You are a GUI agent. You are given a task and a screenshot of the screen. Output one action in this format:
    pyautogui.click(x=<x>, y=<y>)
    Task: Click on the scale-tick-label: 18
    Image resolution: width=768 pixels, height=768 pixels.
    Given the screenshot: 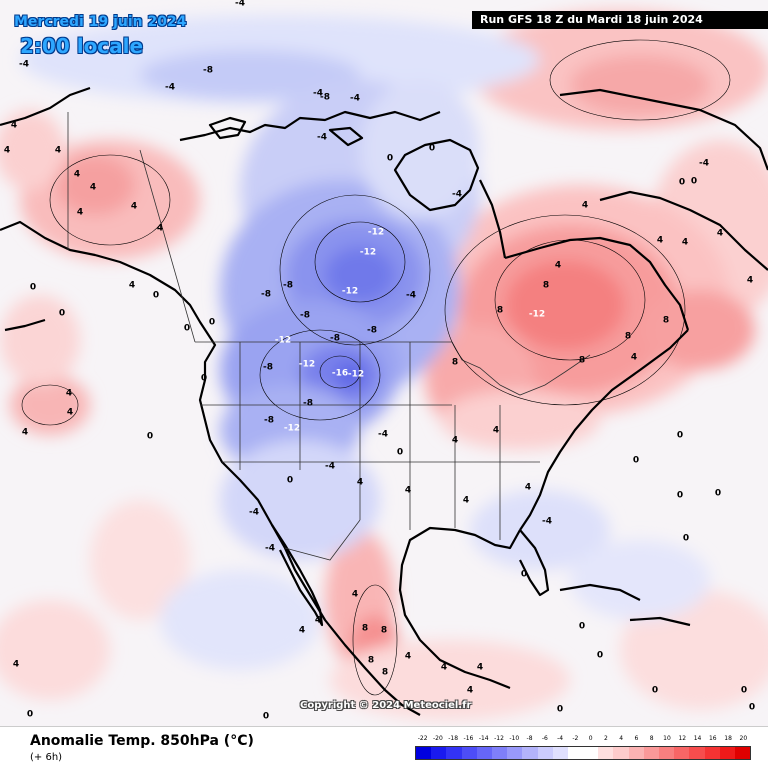 What is the action you would take?
    pyautogui.click(x=728, y=738)
    